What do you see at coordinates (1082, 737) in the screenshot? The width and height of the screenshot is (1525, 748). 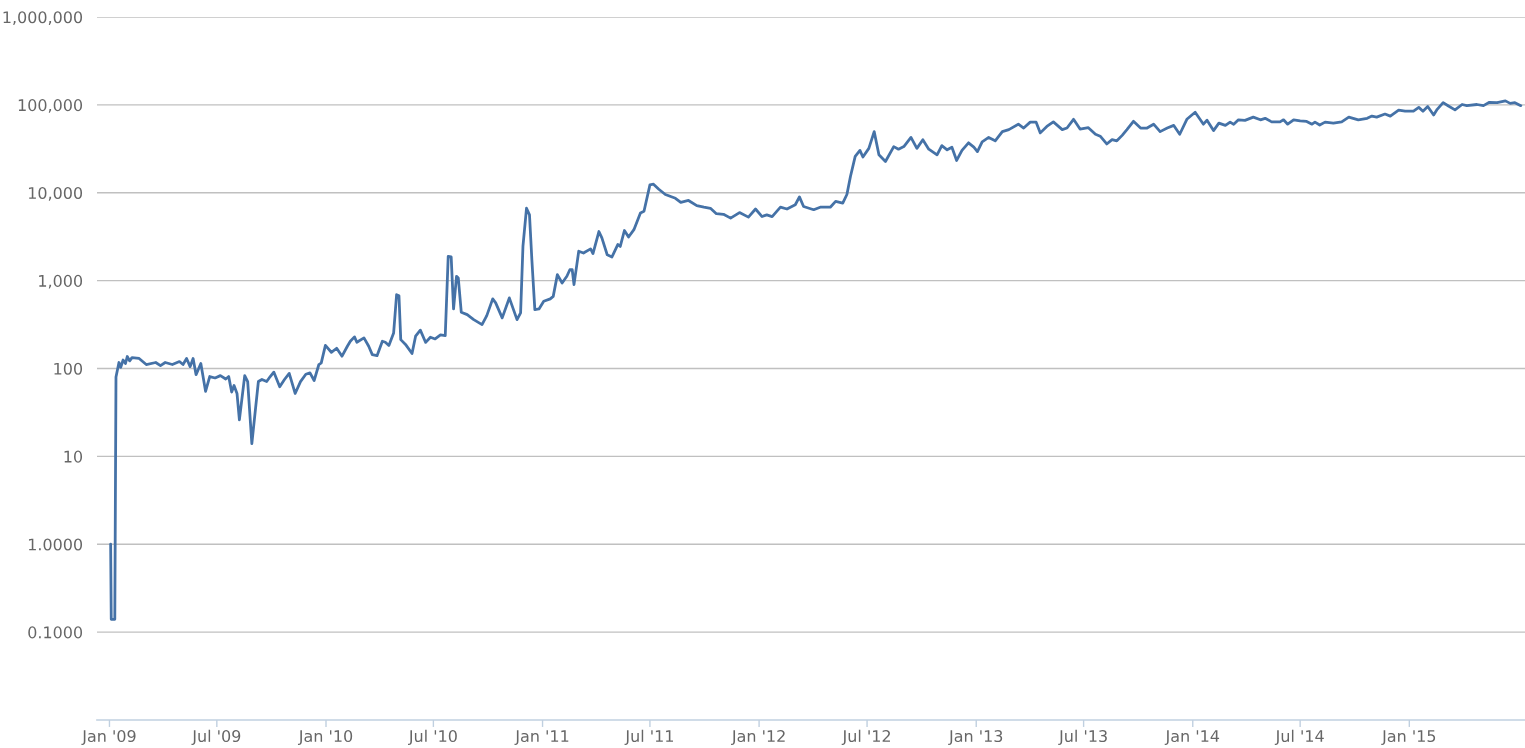 I see `x-tick-label: Jul '13` at bounding box center [1082, 737].